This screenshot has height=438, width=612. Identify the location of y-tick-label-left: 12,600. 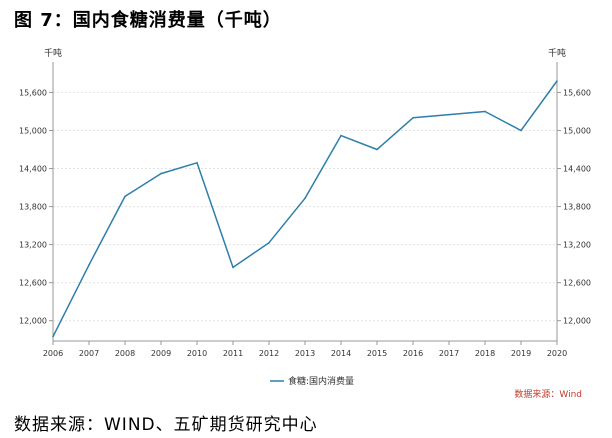
(33, 283).